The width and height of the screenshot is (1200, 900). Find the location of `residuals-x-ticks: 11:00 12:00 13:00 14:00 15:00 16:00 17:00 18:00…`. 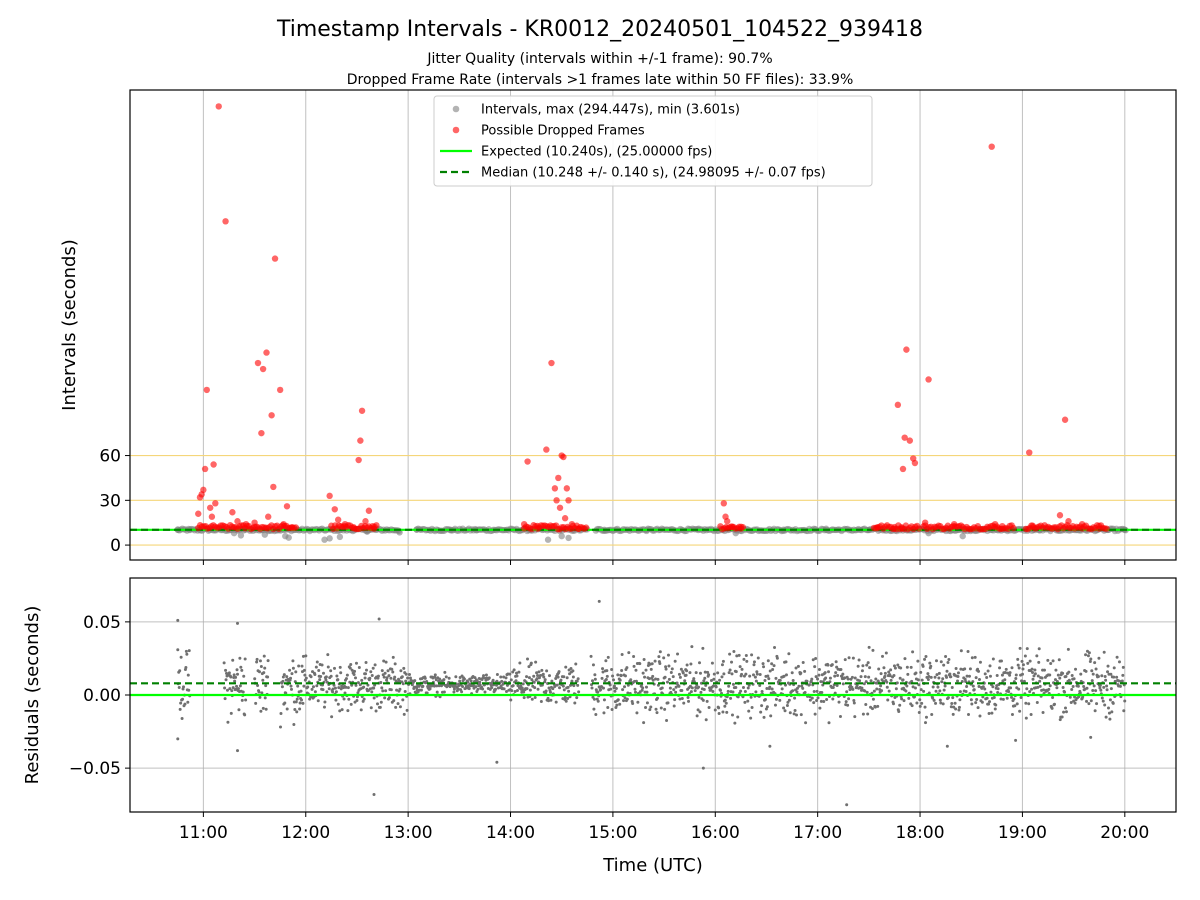

residuals-x-ticks: 11:00 12:00 13:00 14:00 15:00 16:00 17:00 18:00… is located at coordinates (664, 827).